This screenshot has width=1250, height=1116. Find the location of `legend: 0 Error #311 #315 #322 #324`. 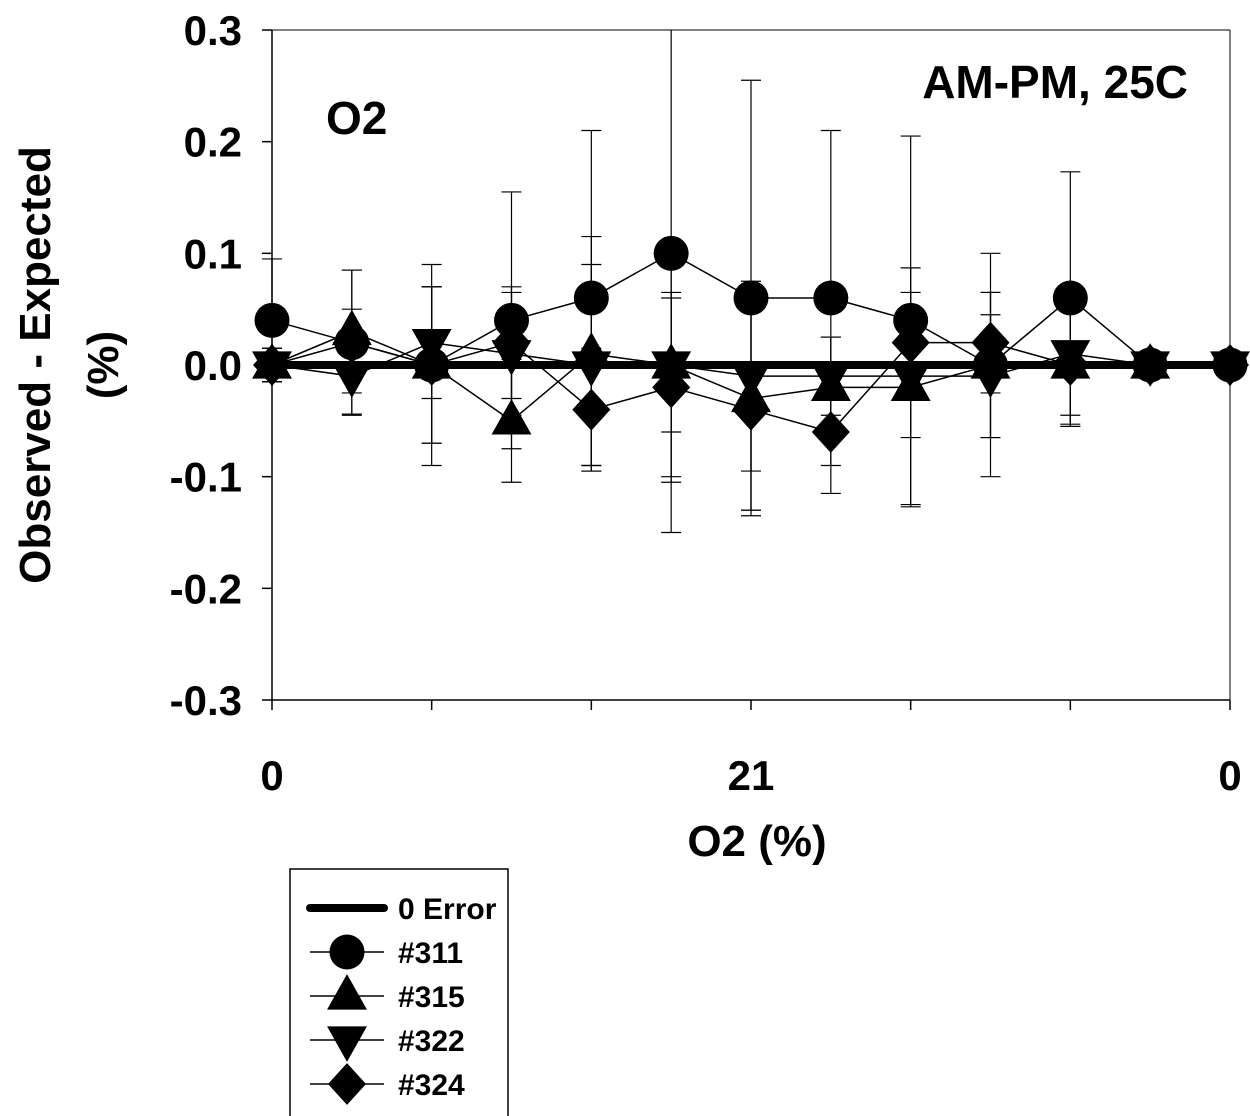

legend: 0 Error #311 #315 #322 #324 is located at coordinates (399, 992).